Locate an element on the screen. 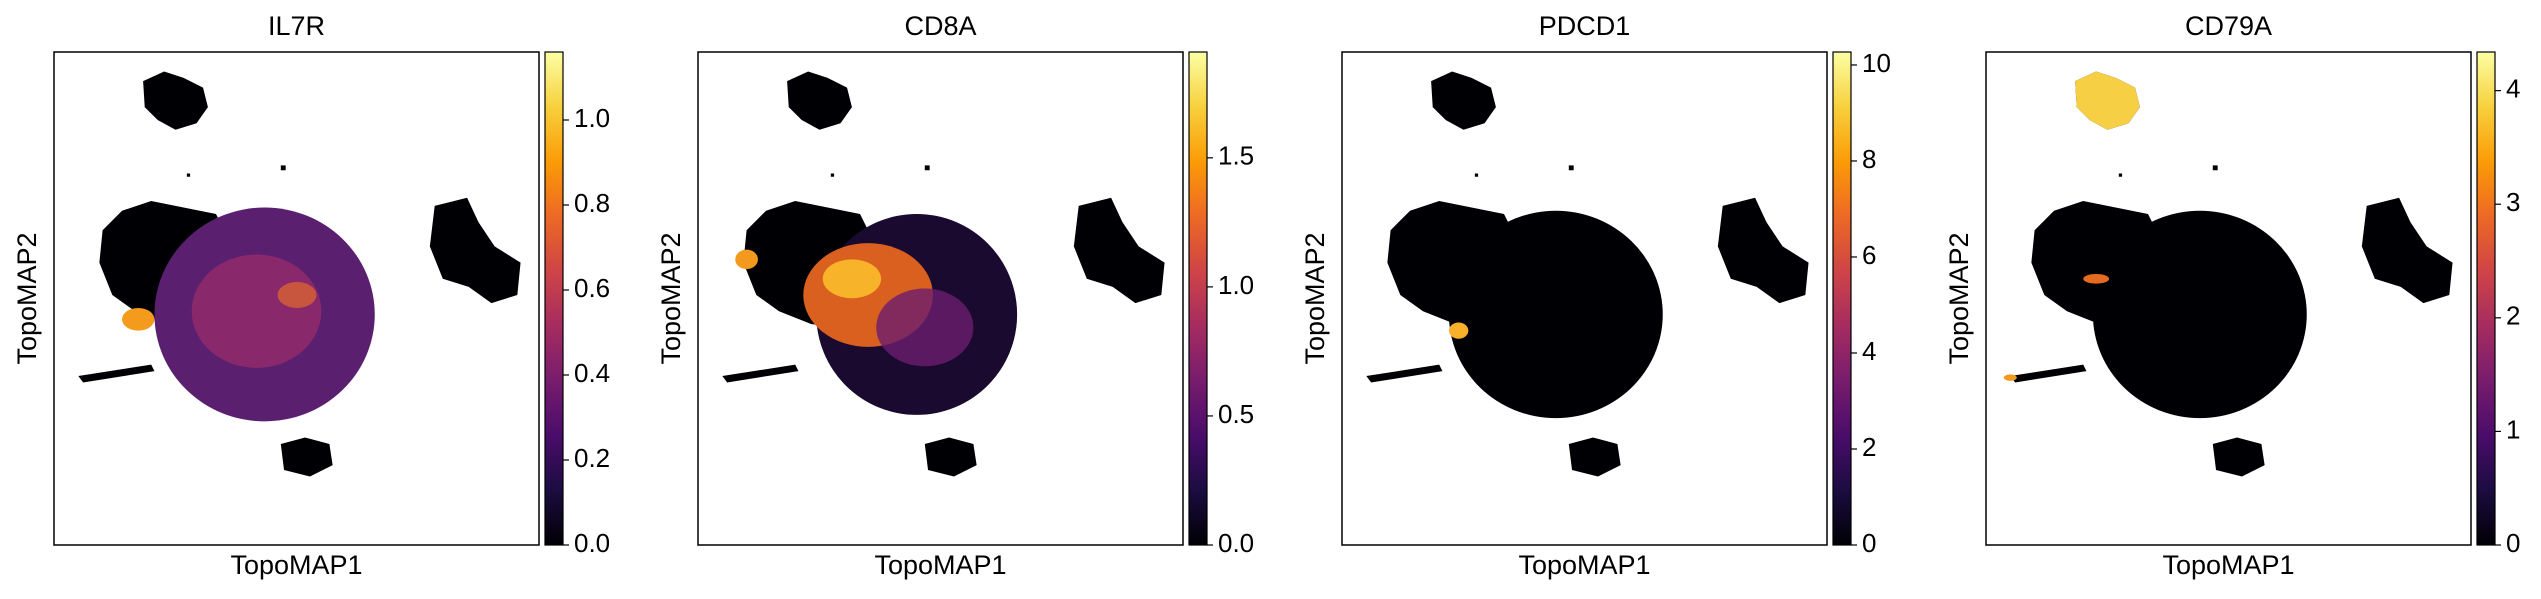  colorbar-tick-label: 8 is located at coordinates (1869, 159).